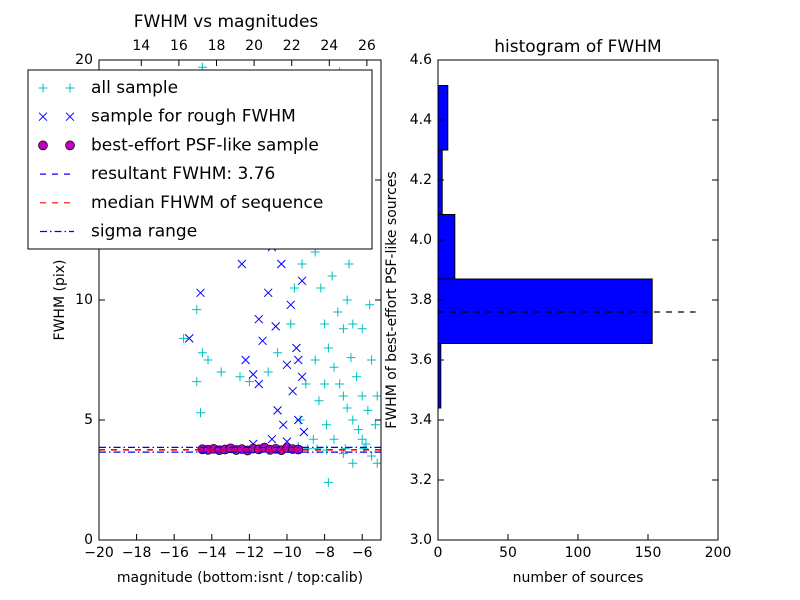 The image size is (800, 600). What do you see at coordinates (421, 60) in the screenshot?
I see `y-tick-label: 4.6` at bounding box center [421, 60].